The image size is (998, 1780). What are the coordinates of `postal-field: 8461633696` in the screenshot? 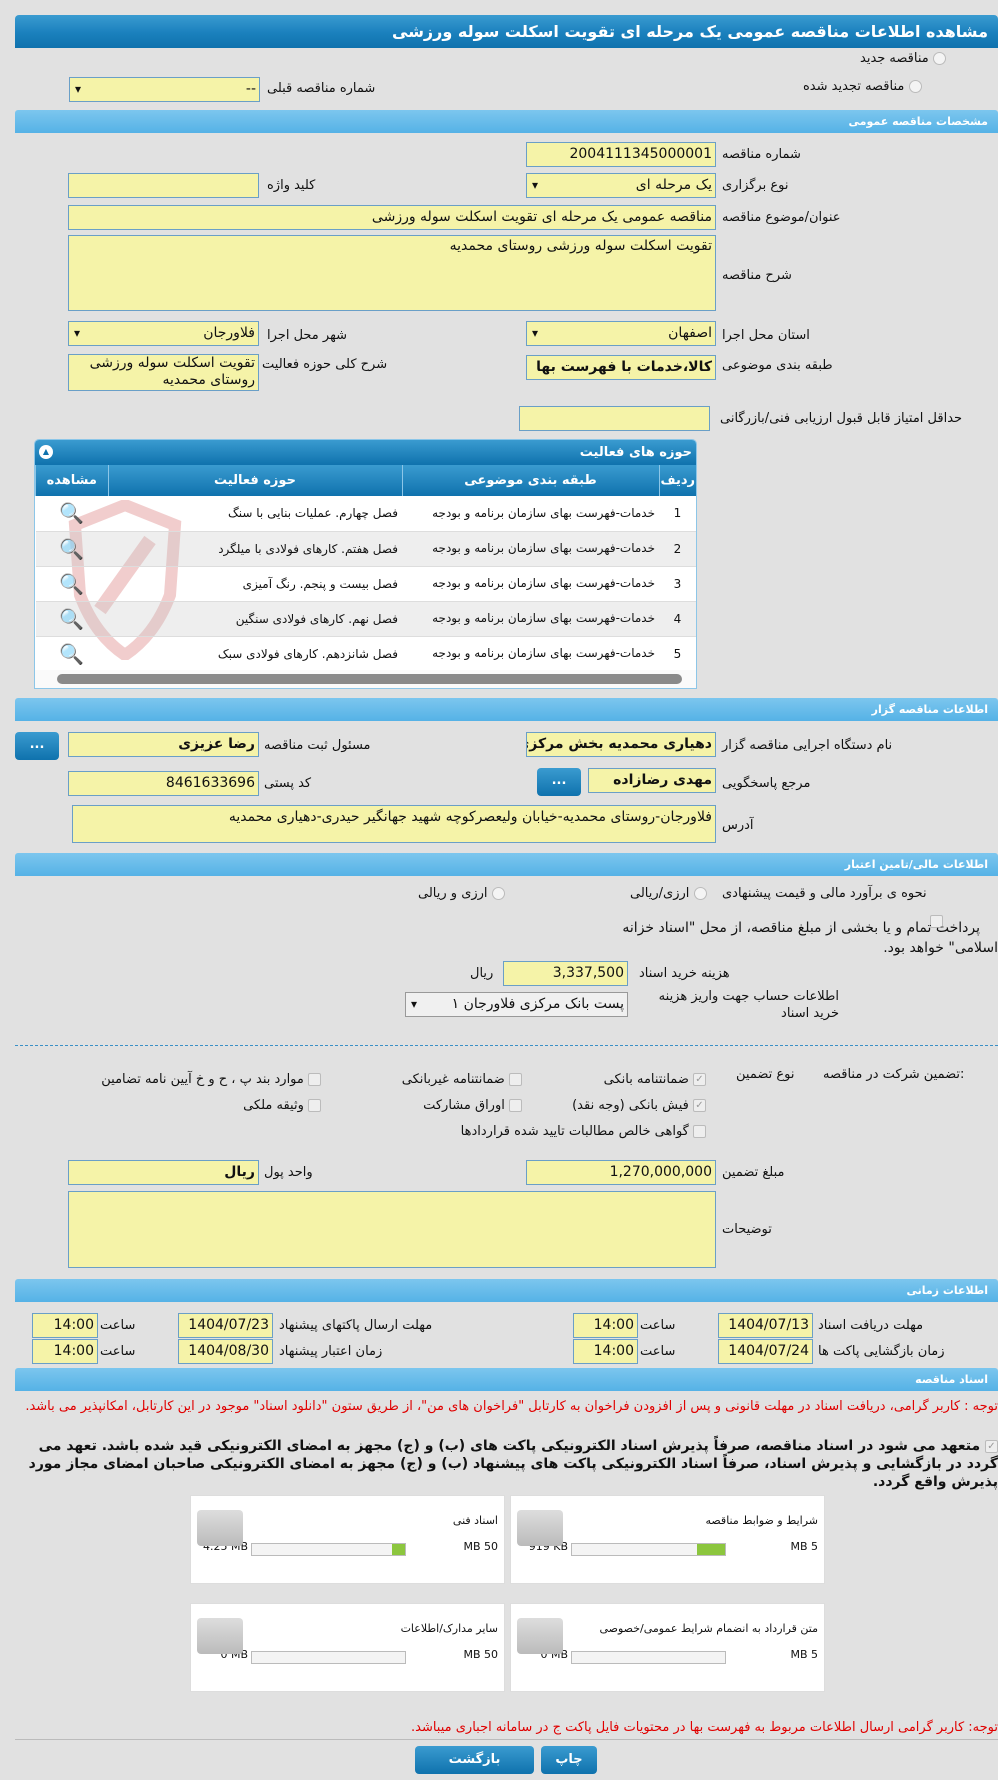 It's located at (163, 783).